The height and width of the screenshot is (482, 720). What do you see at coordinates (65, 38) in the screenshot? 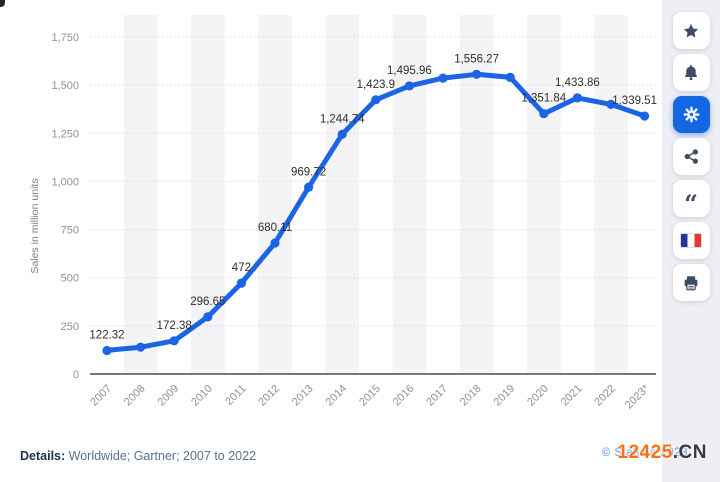
I see `svg-text: 1,750` at bounding box center [65, 38].